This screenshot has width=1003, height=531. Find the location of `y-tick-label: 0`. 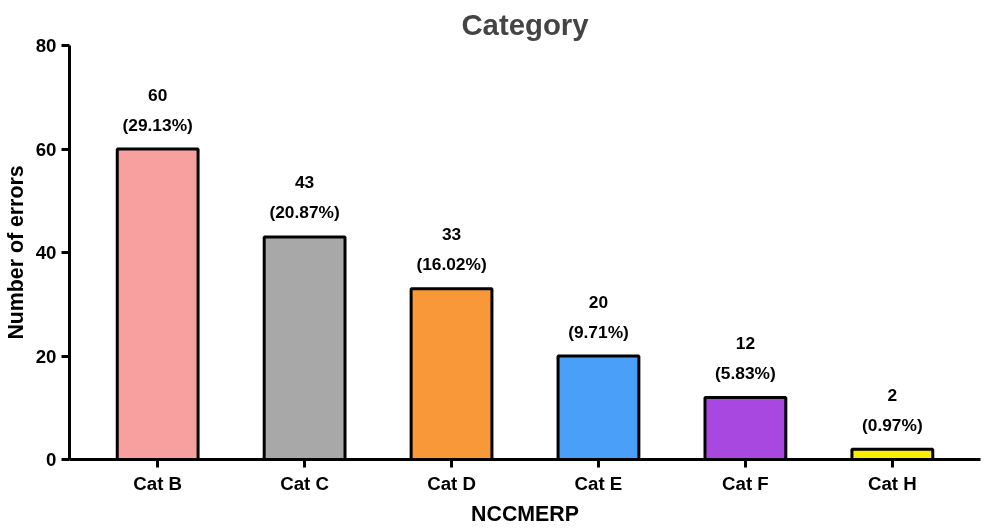

y-tick-label: 0 is located at coordinates (51, 459).